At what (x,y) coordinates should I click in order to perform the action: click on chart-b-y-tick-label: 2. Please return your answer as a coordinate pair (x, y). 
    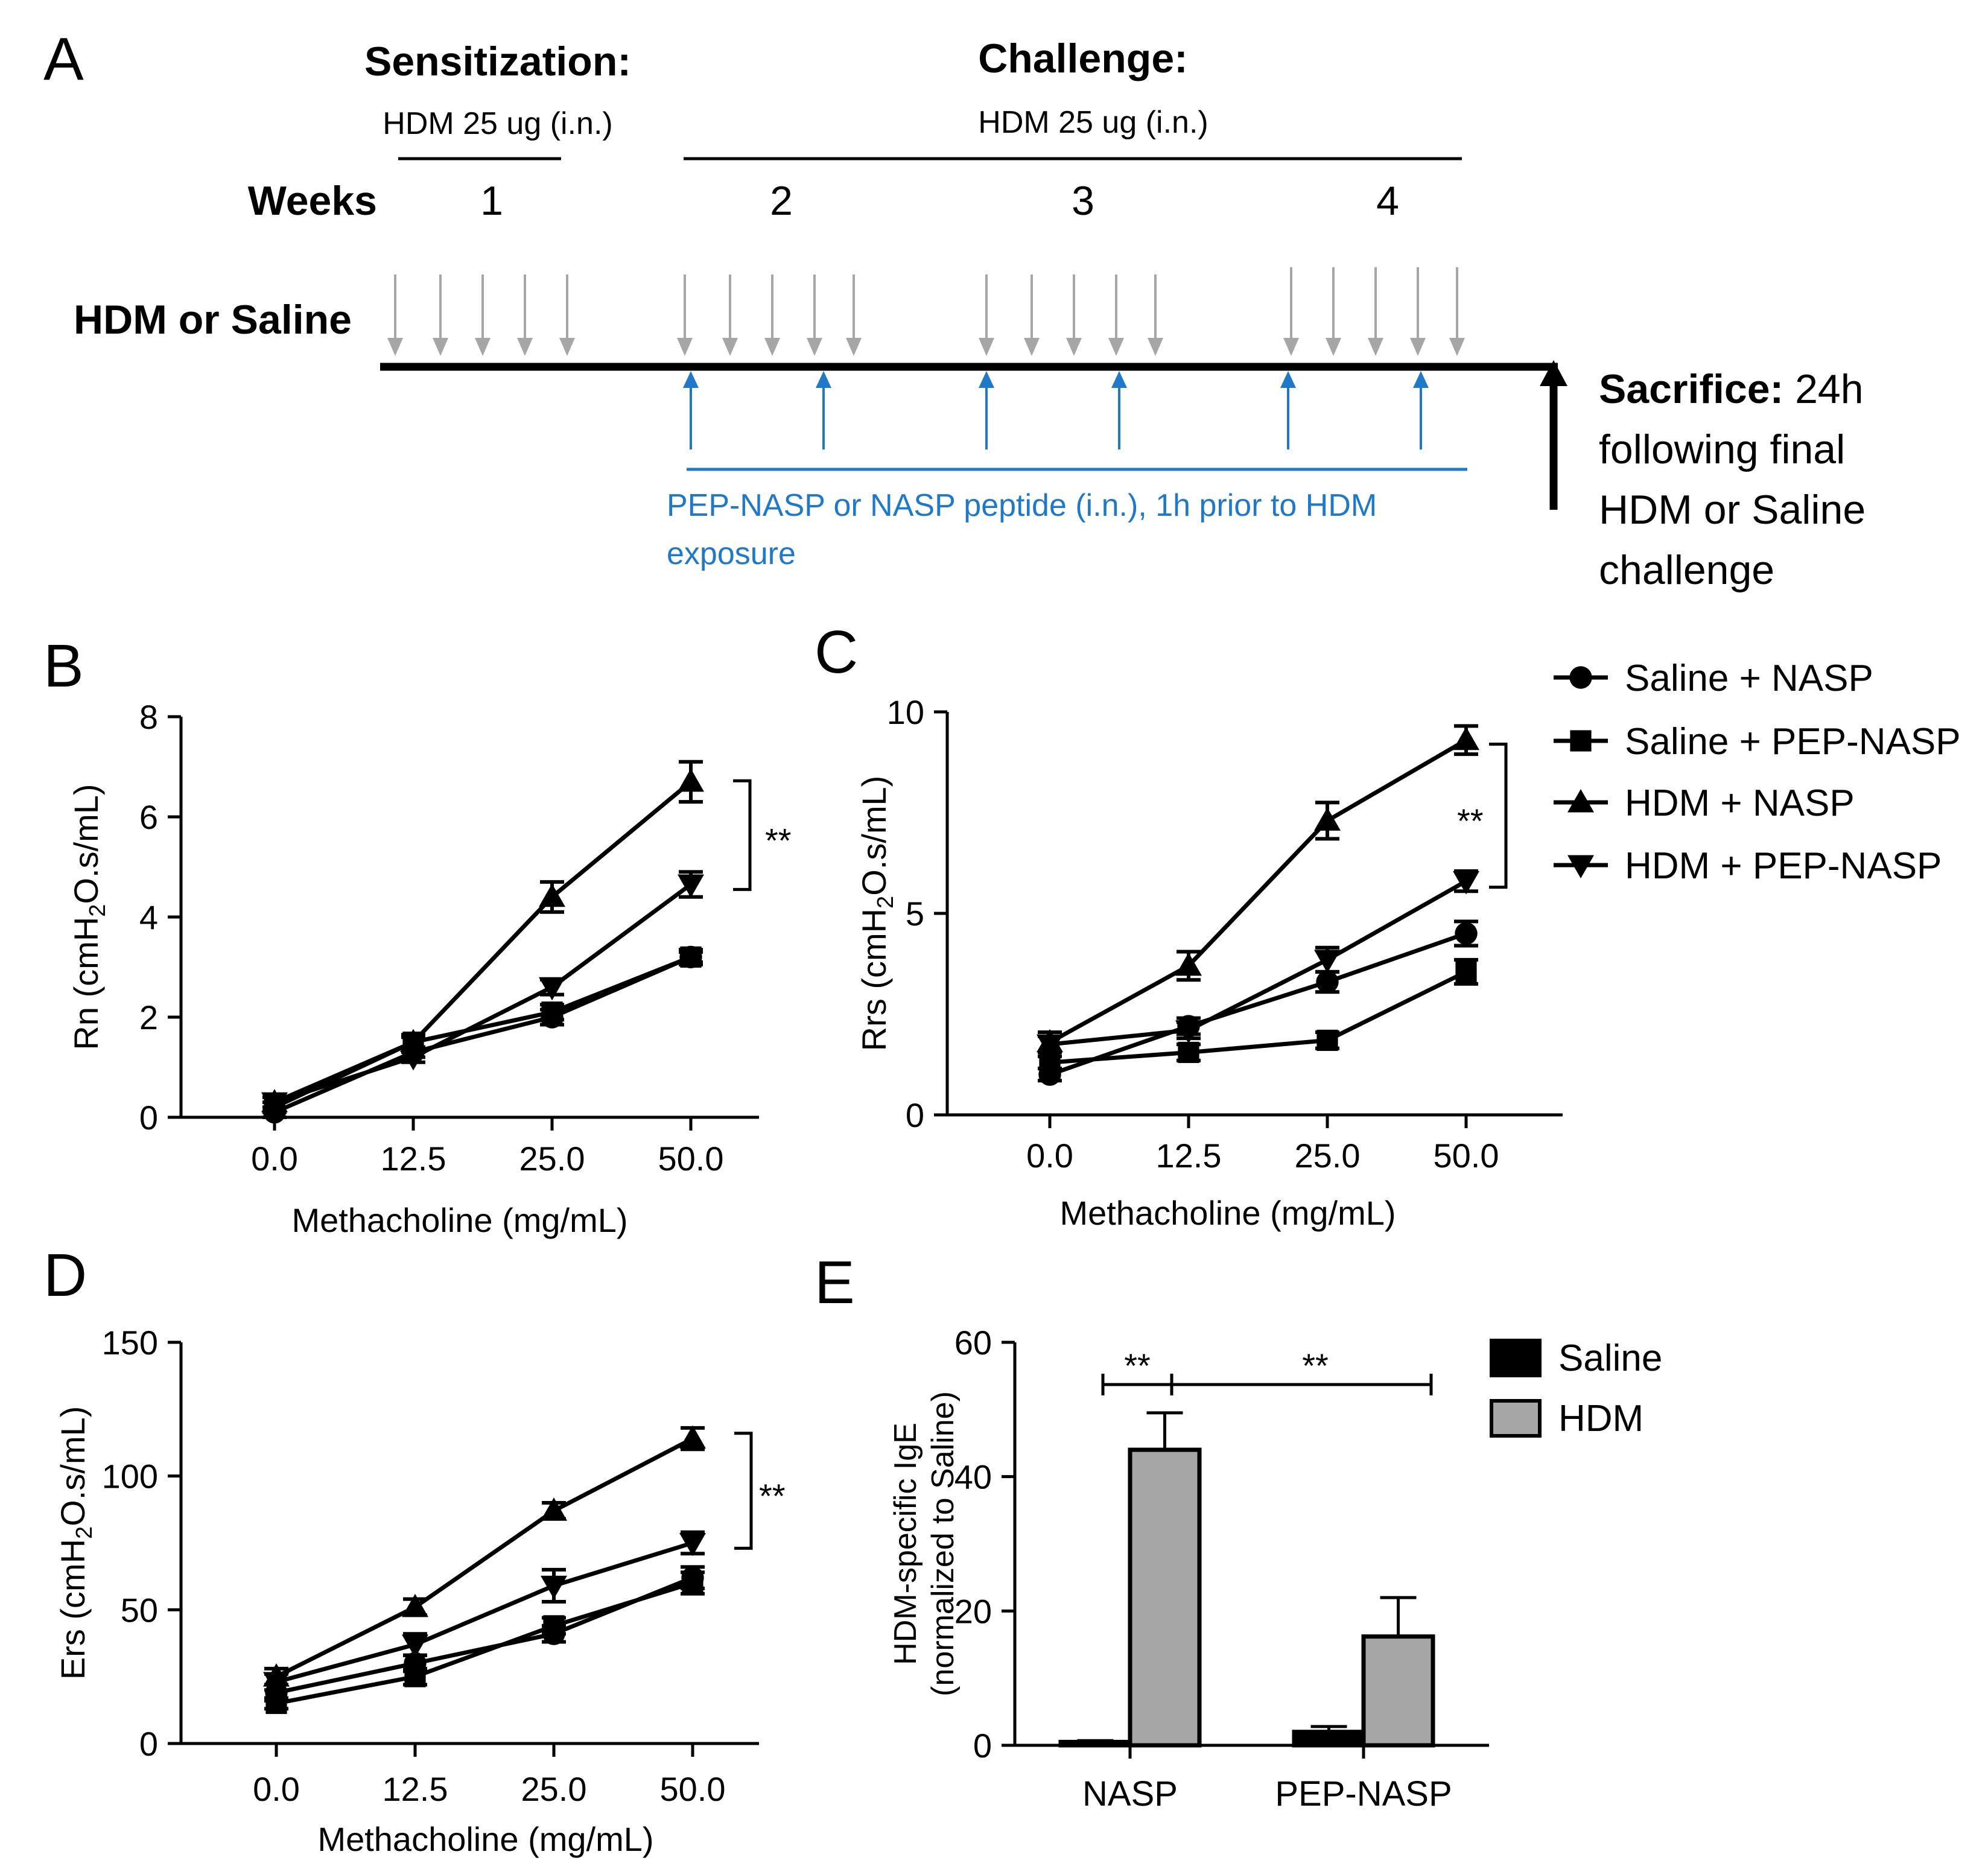
    Looking at the image, I should click on (148, 1017).